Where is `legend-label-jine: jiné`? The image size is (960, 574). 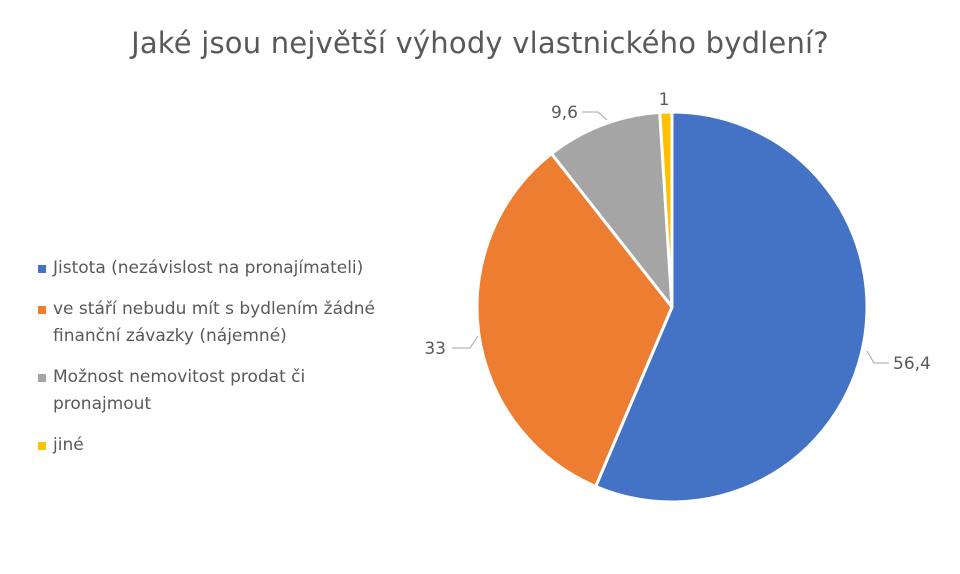 legend-label-jine: jiné is located at coordinates (68, 445).